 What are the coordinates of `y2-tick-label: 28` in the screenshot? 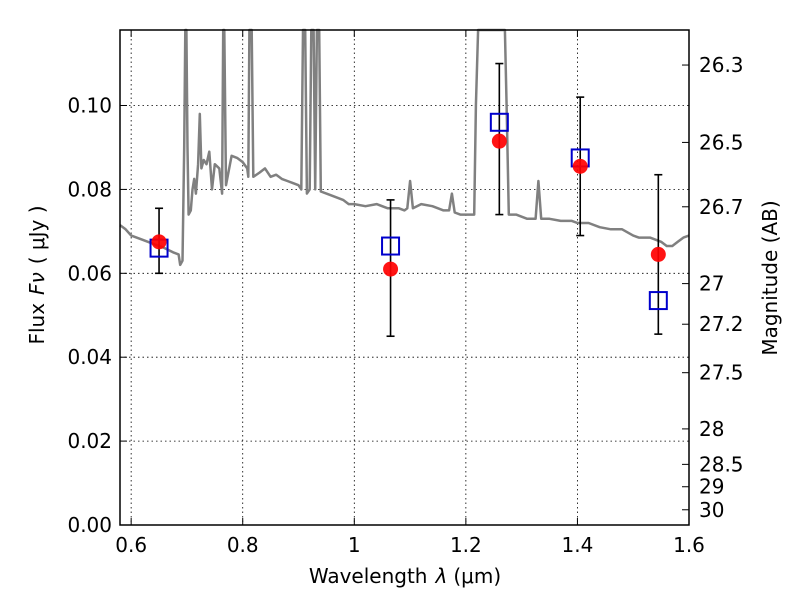 It's located at (711, 429).